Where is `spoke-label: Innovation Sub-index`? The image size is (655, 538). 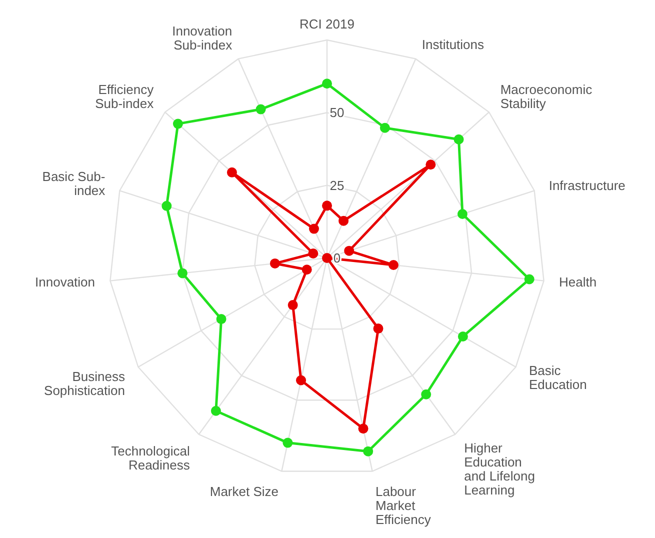
spoke-label: Innovation Sub-index is located at coordinates (202, 38).